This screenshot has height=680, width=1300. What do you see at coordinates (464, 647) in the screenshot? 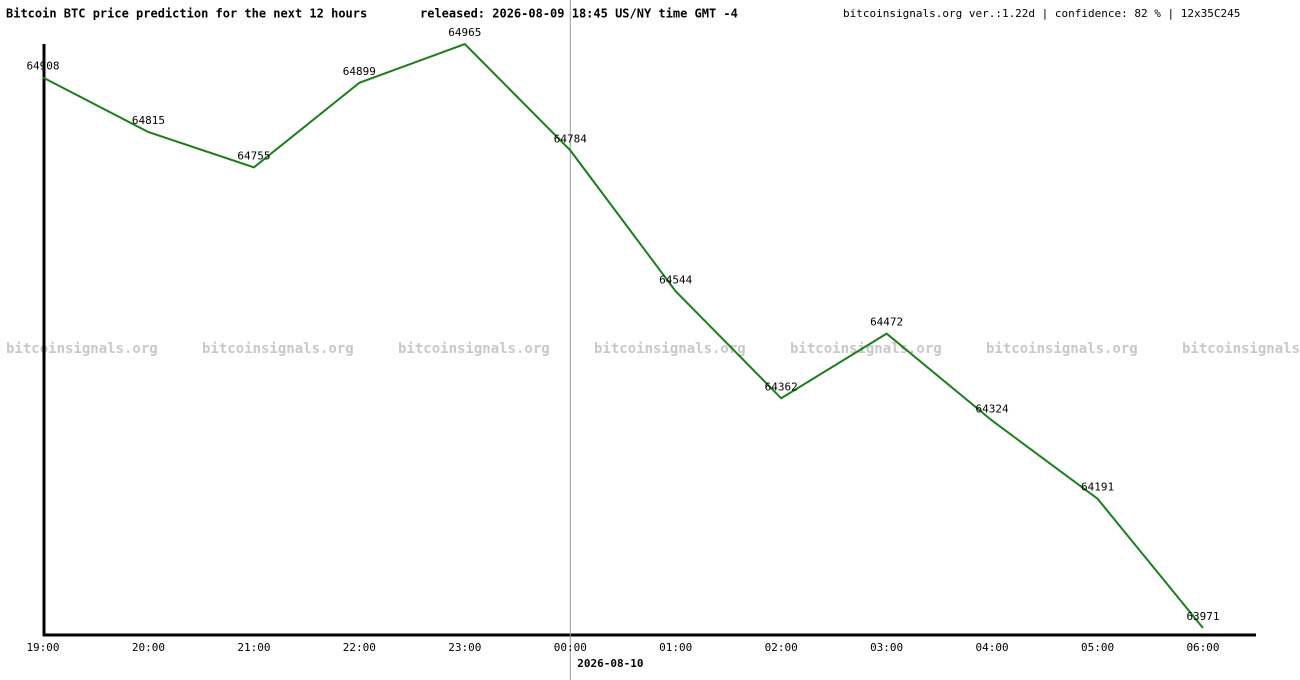
I see `x-tick-label: 23:00` at bounding box center [464, 647].